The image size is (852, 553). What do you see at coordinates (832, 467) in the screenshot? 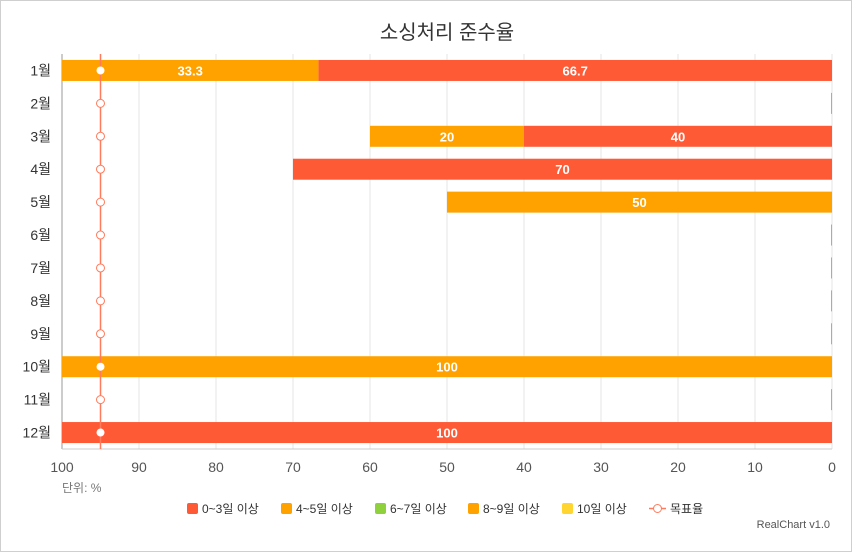
I see `x-tick-label: 0` at bounding box center [832, 467].